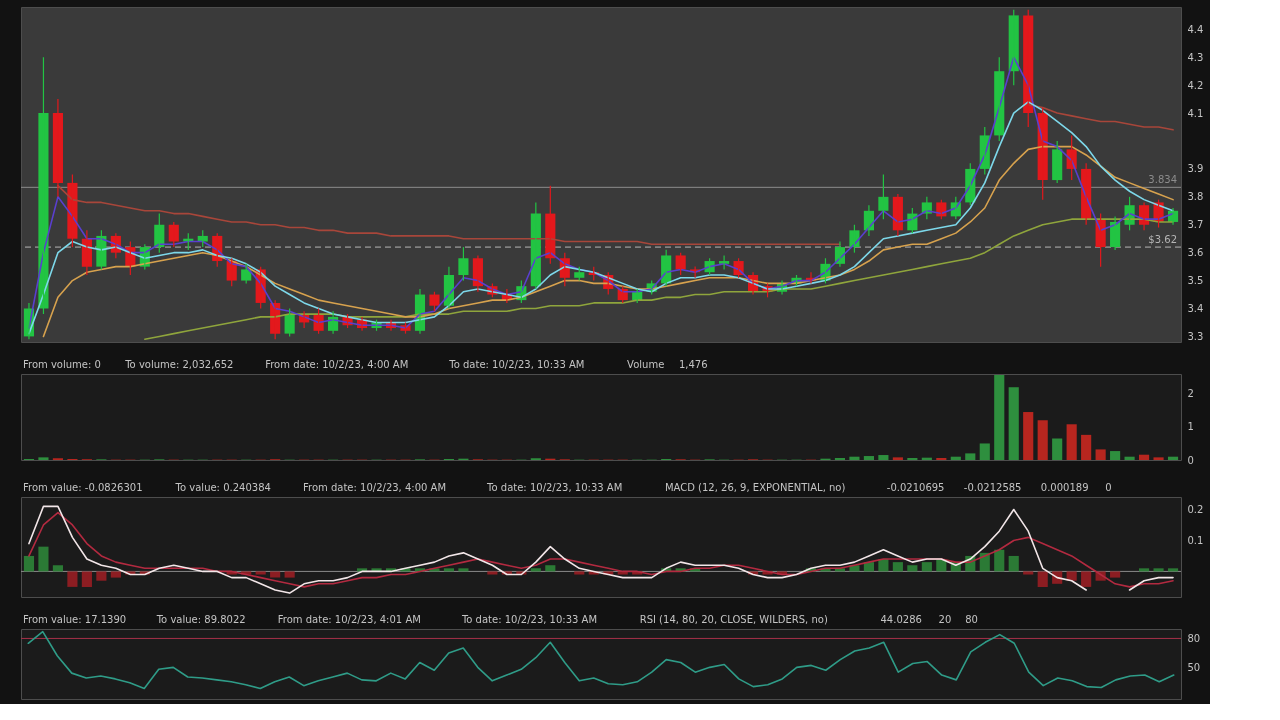 This screenshot has height=720, width=1280. Describe the element at coordinates (1190, 427) in the screenshot. I see `y-tick-label: 1` at that location.